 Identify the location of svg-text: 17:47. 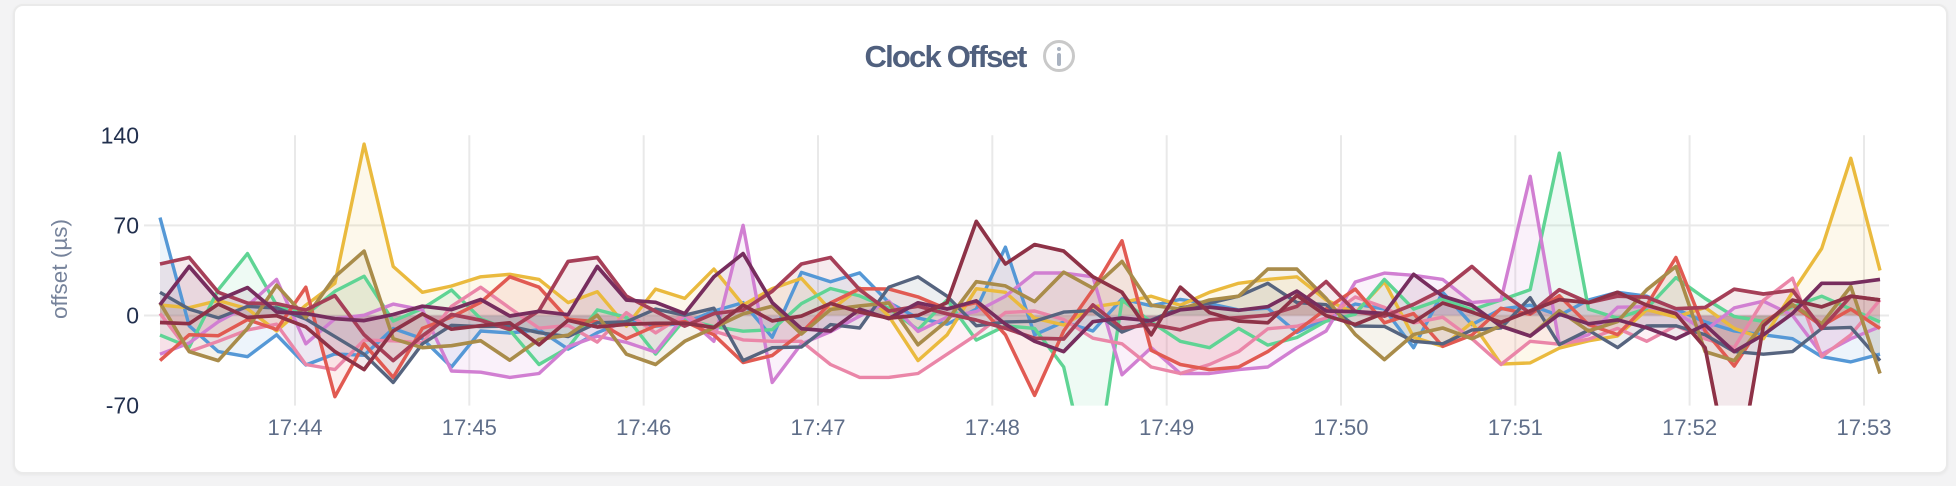
(817, 427).